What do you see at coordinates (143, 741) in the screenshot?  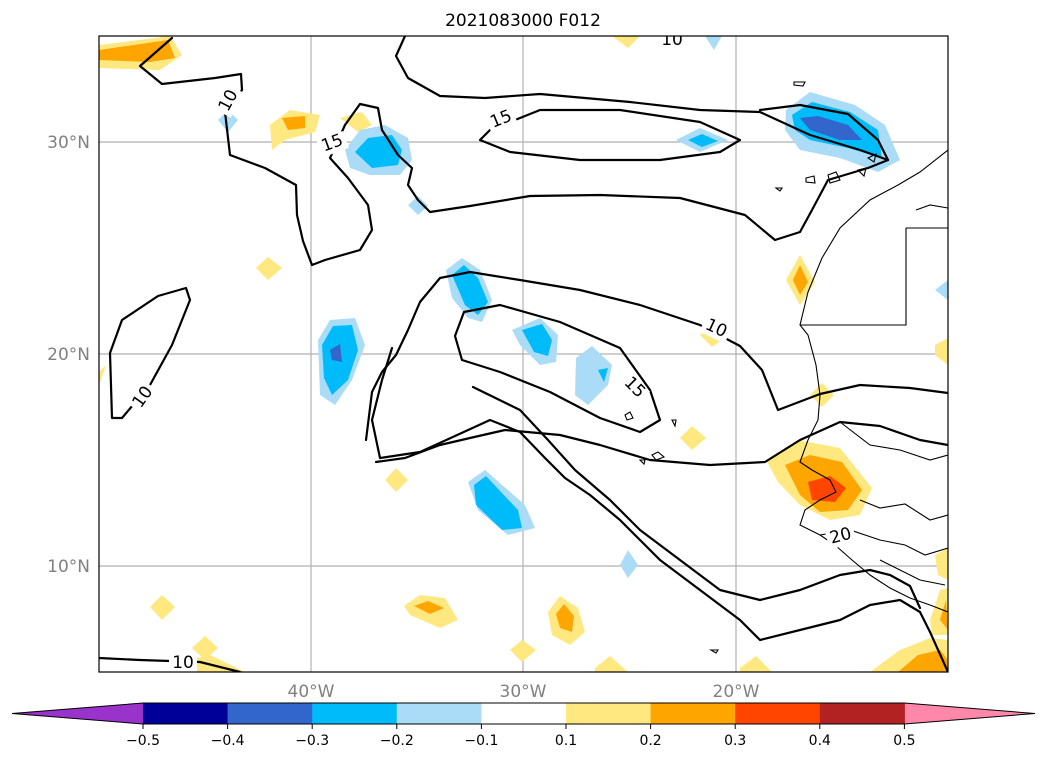 I see `colorbar-tick-label: −0.5` at bounding box center [143, 741].